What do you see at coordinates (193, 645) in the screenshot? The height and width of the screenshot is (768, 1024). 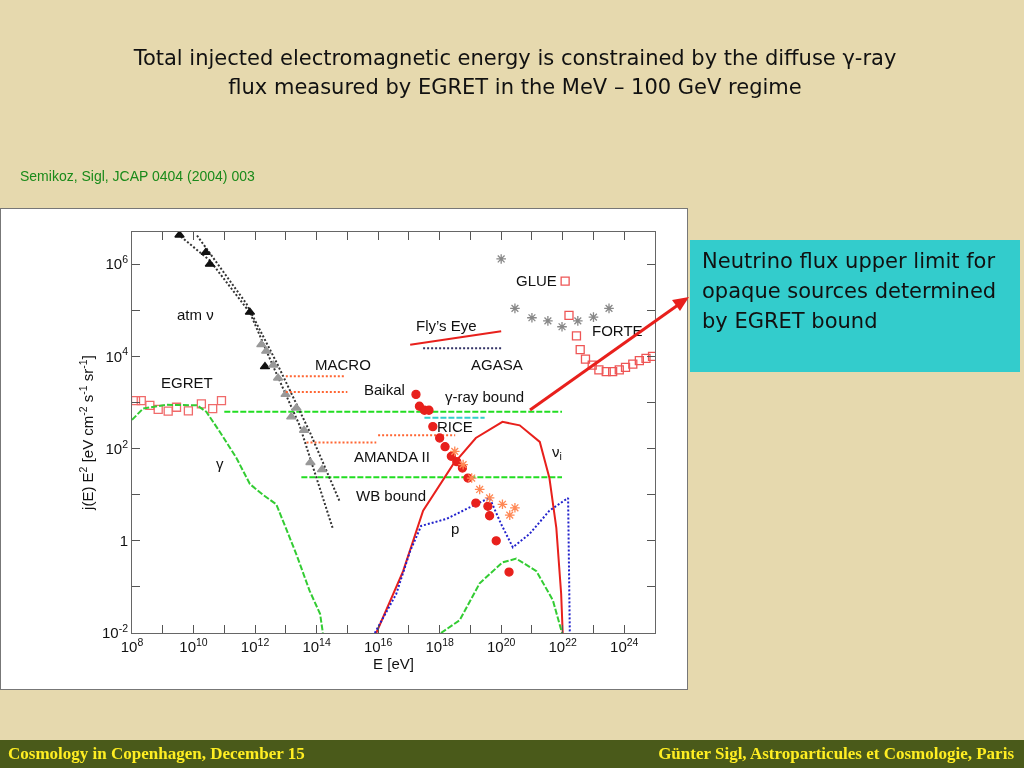 I see `x-tick-label: 10$^{10}$` at bounding box center [193, 645].